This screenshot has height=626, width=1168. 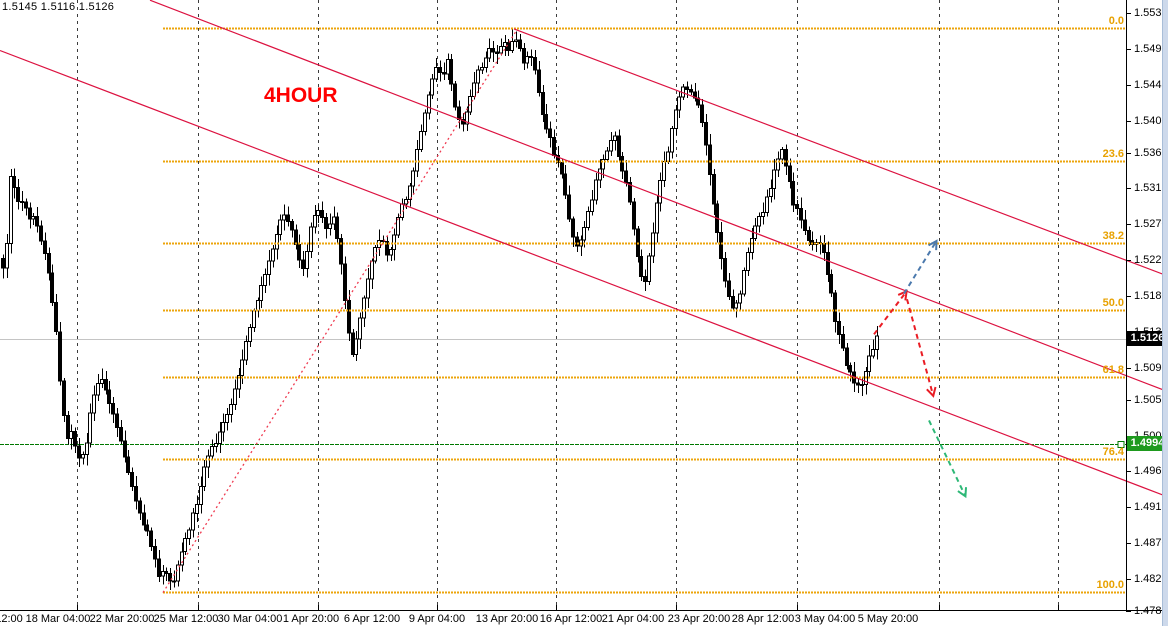 What do you see at coordinates (763, 619) in the screenshot?
I see `time-tick-label: 28 Apr 12:00` at bounding box center [763, 619].